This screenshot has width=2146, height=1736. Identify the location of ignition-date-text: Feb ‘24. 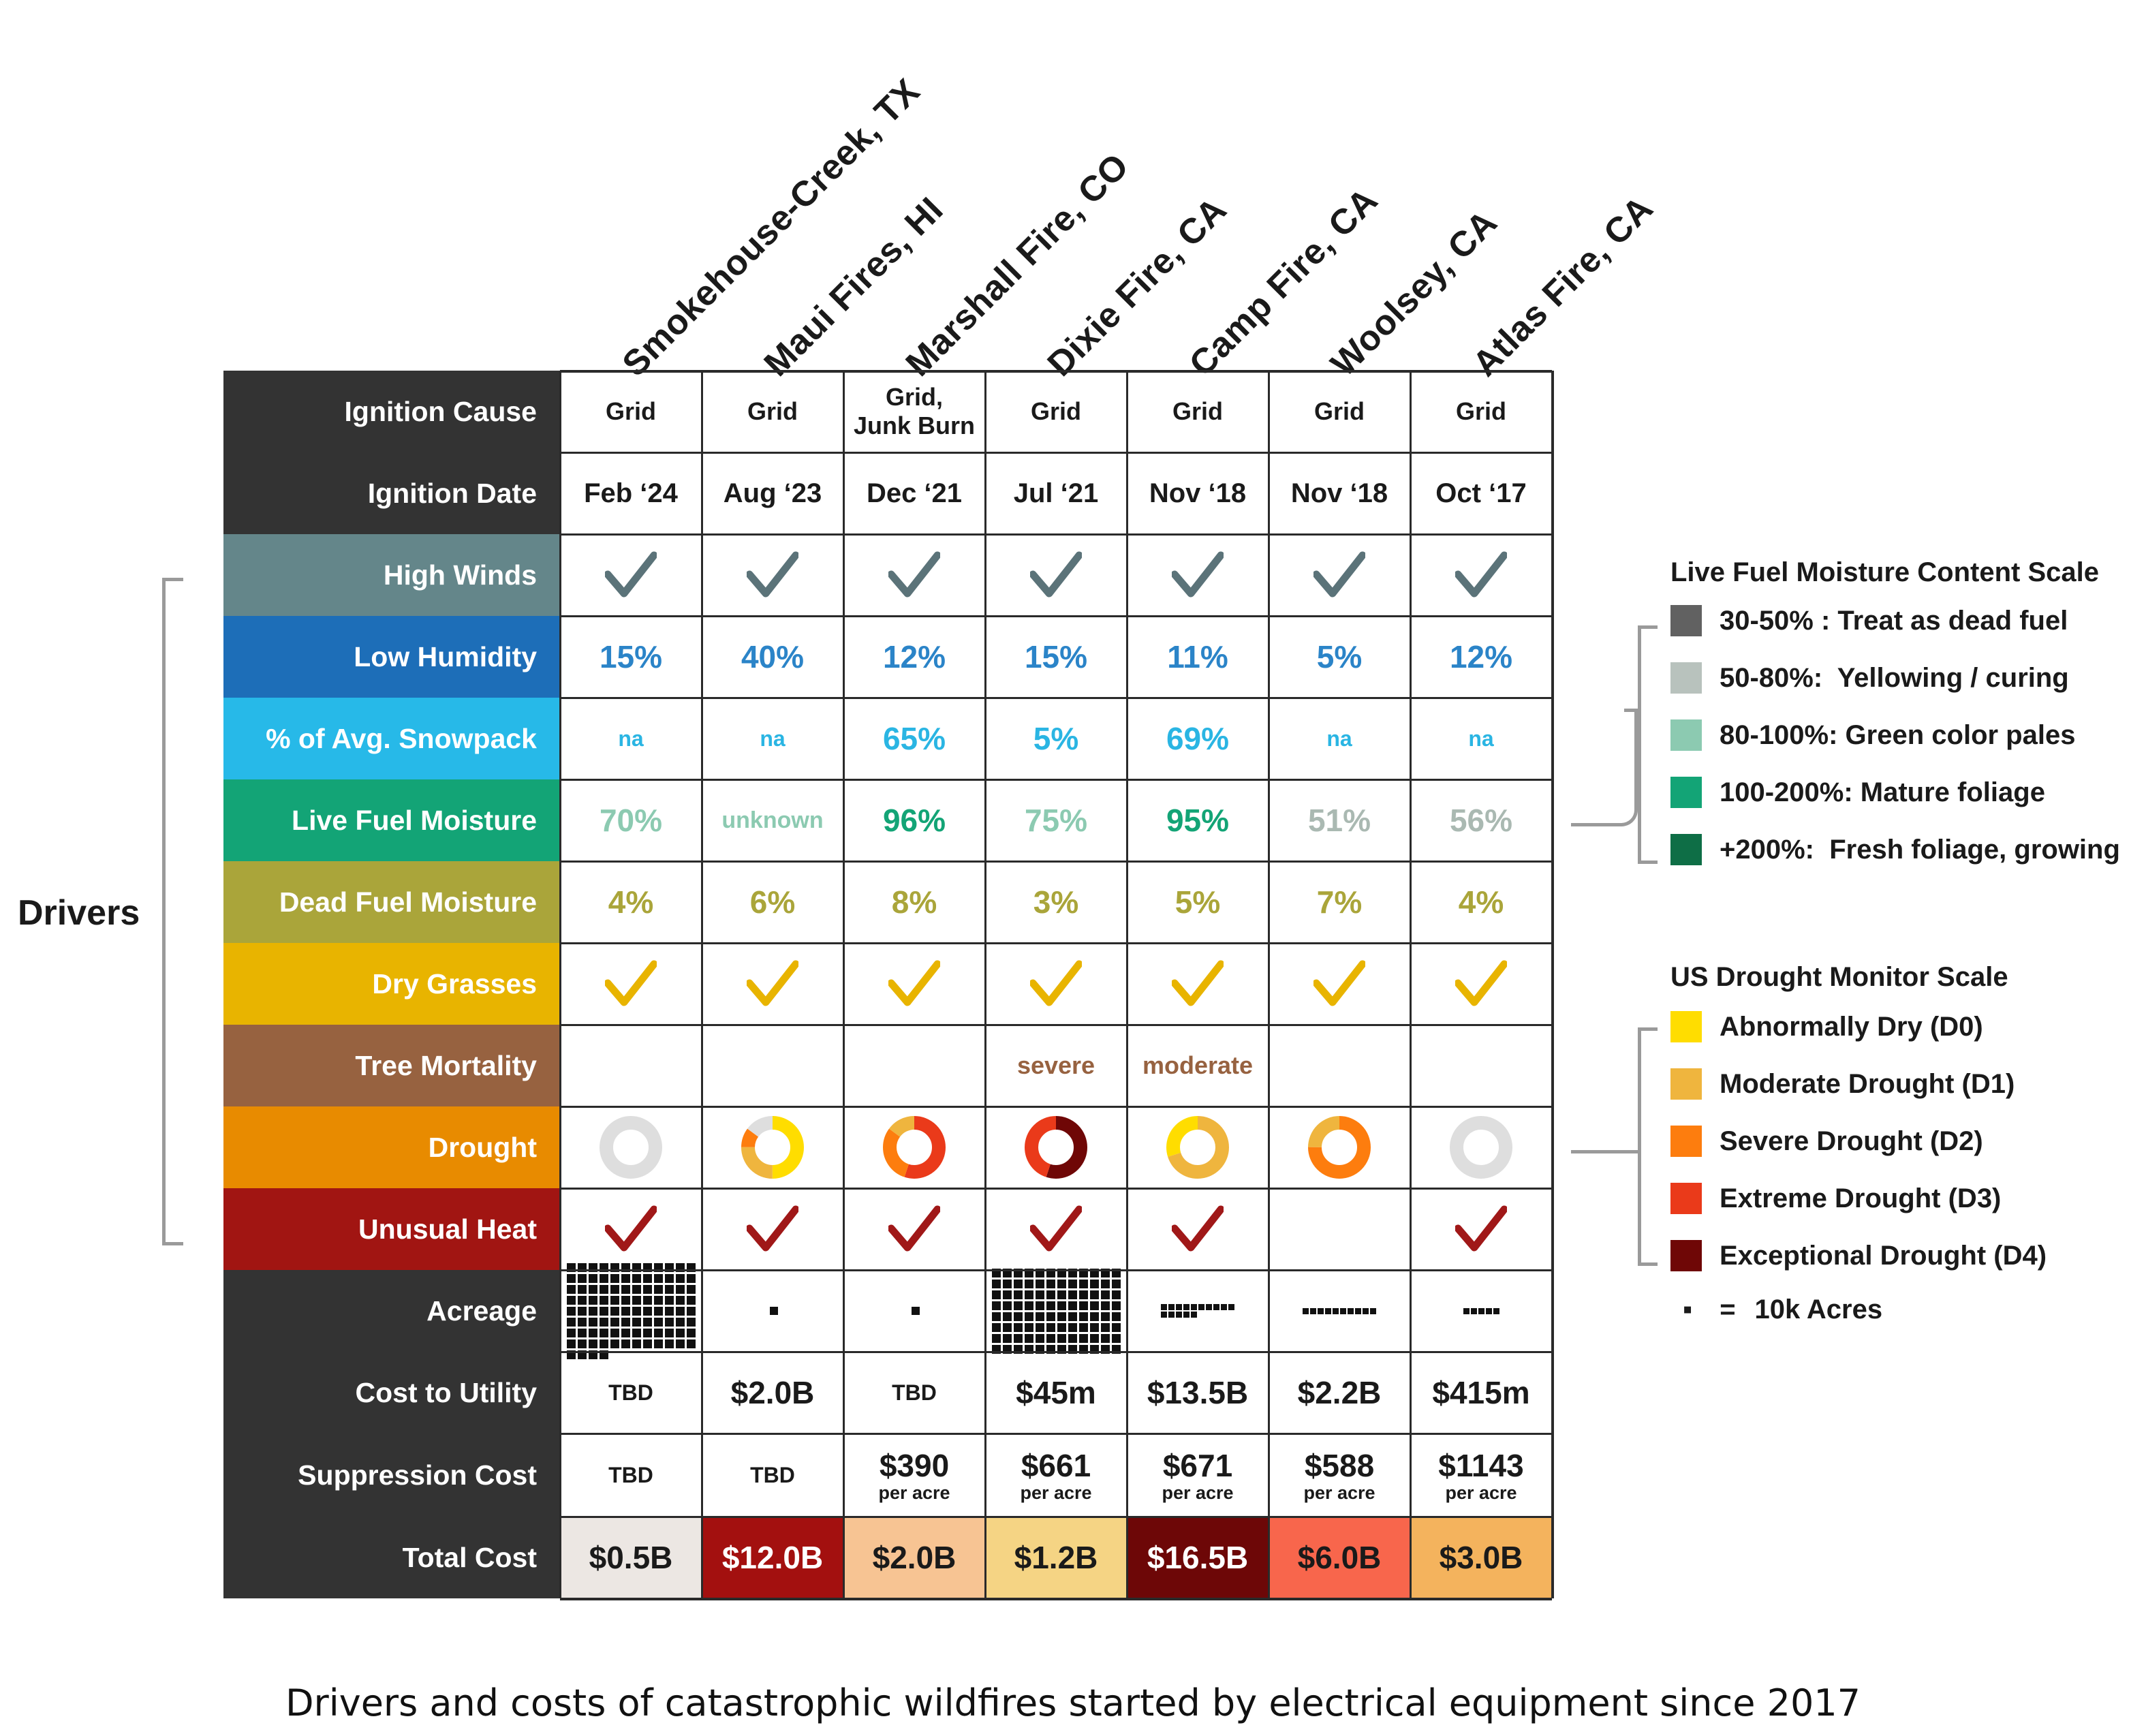
(631, 493).